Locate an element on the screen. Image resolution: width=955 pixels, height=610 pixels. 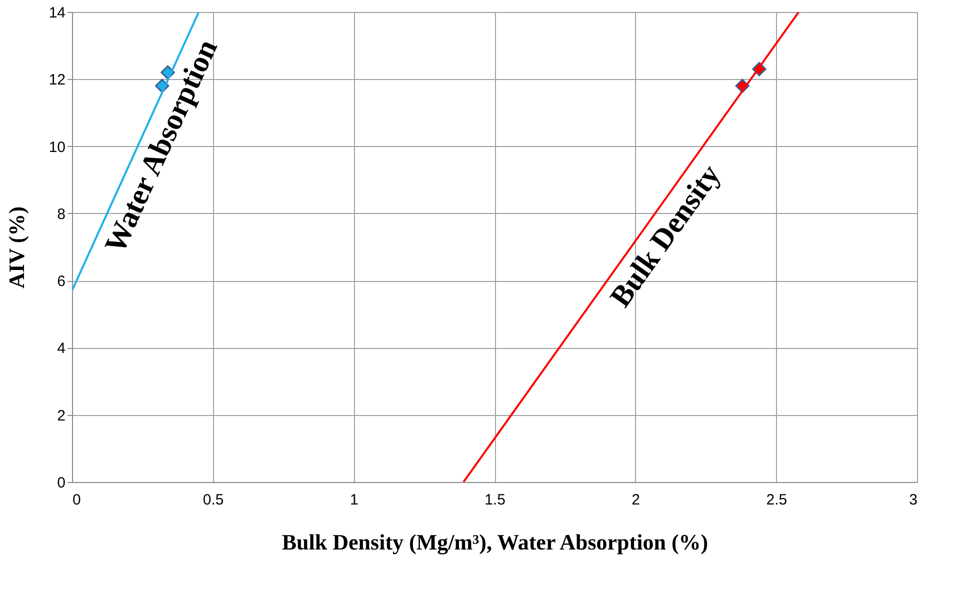
y-tick-label: 14 is located at coordinates (57, 13).